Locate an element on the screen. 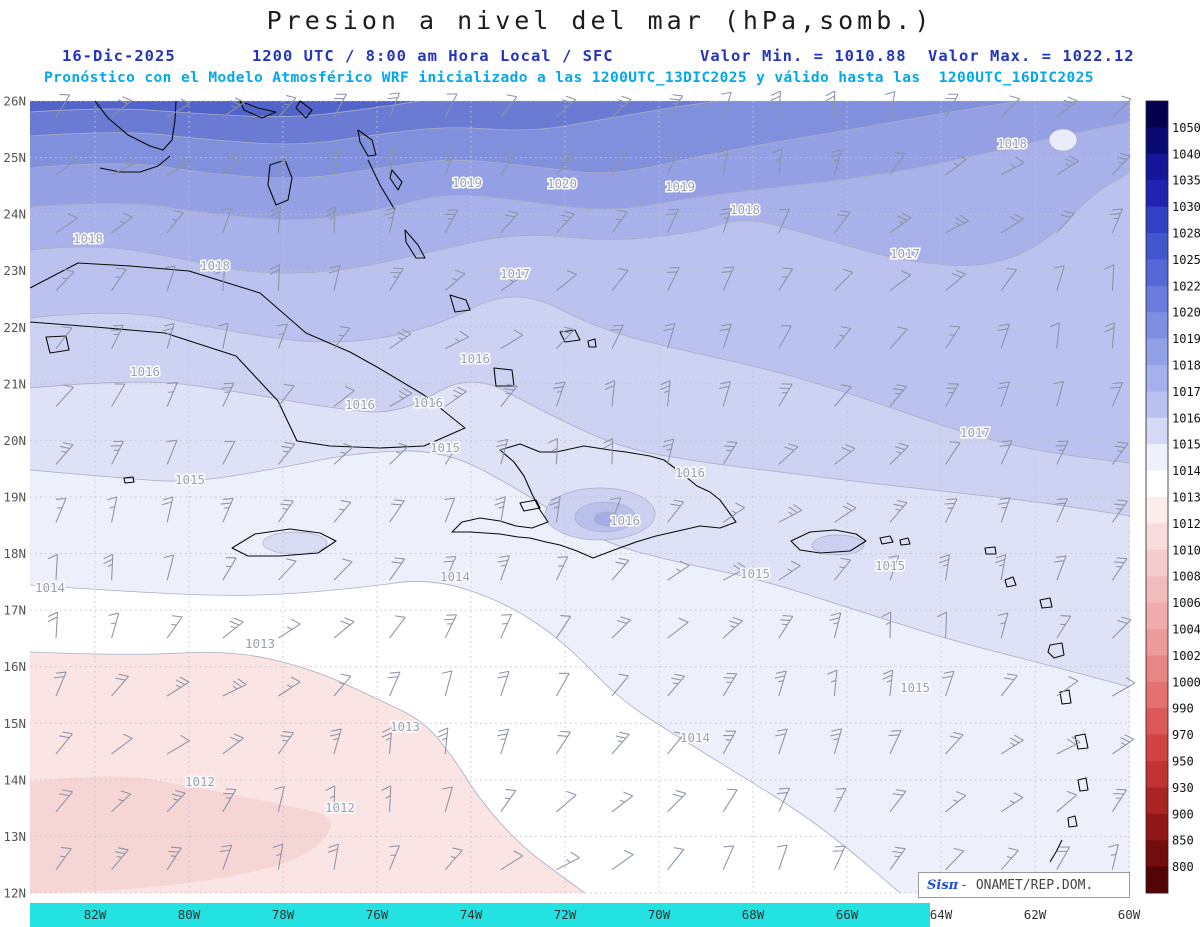 The image size is (1200, 927). lon-tick-label: 60W is located at coordinates (1129, 914).